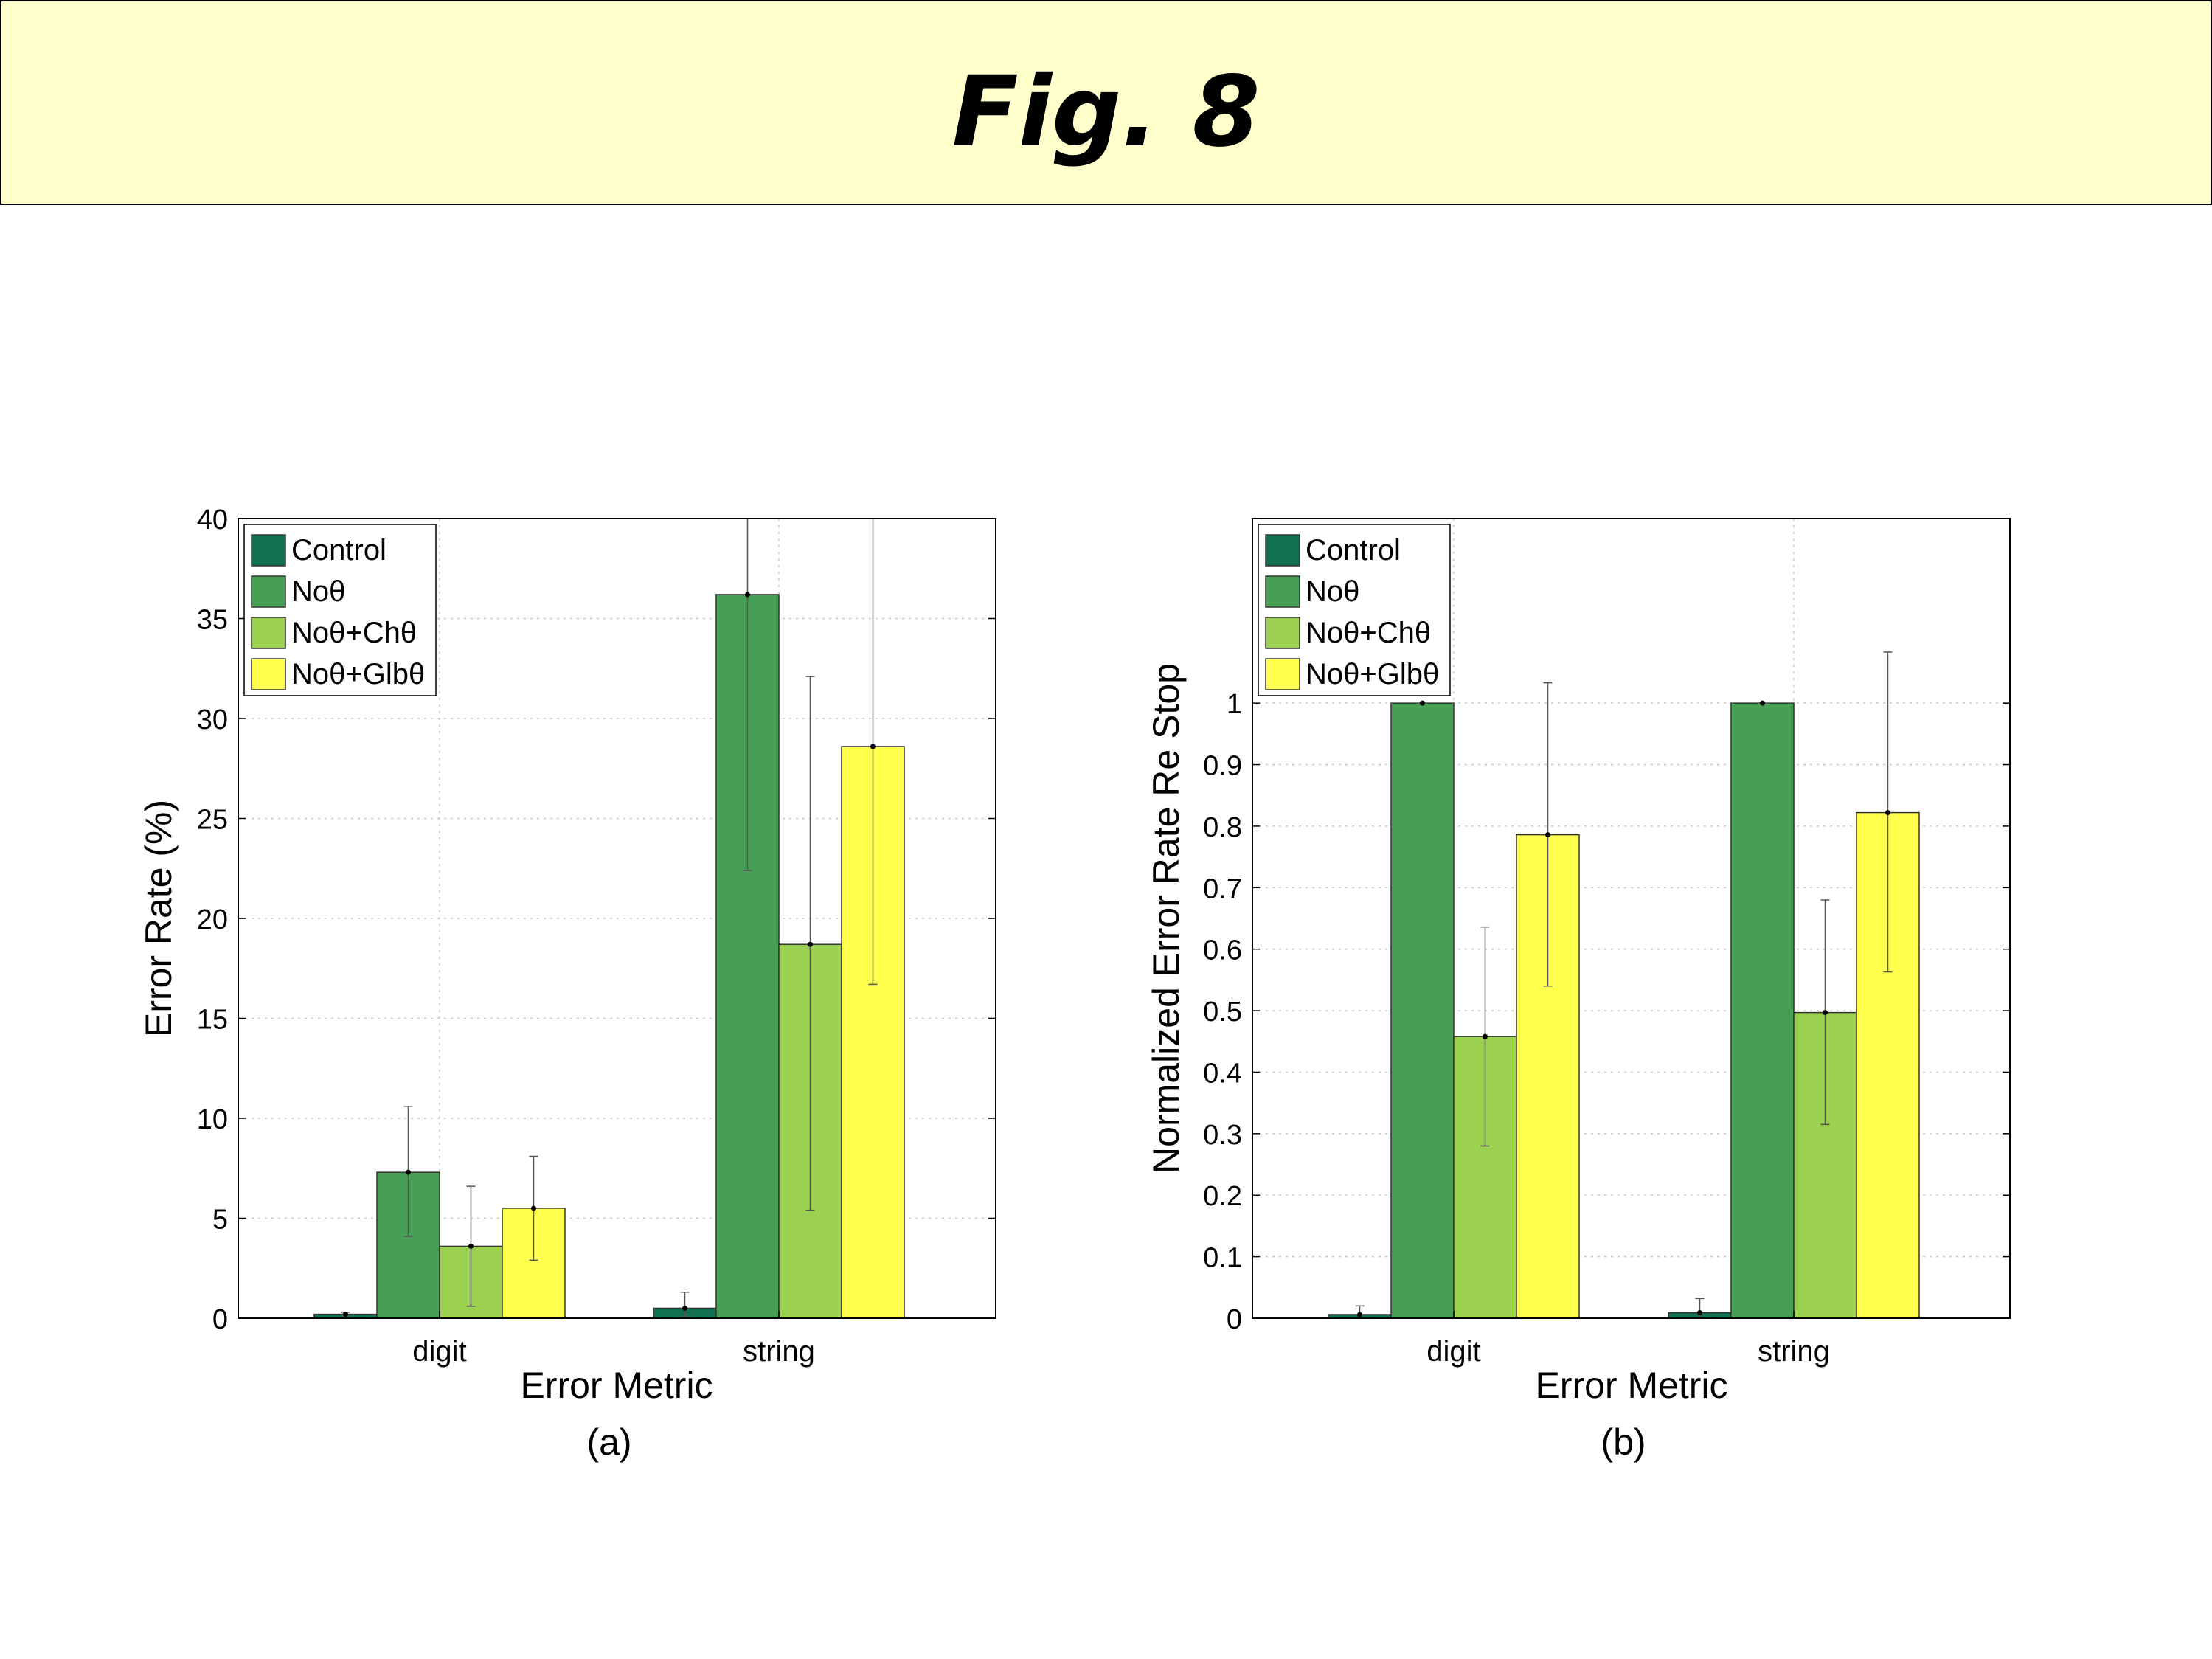 The image size is (2212, 1659). What do you see at coordinates (1223, 1196) in the screenshot?
I see `y-tick-label: 0.2` at bounding box center [1223, 1196].